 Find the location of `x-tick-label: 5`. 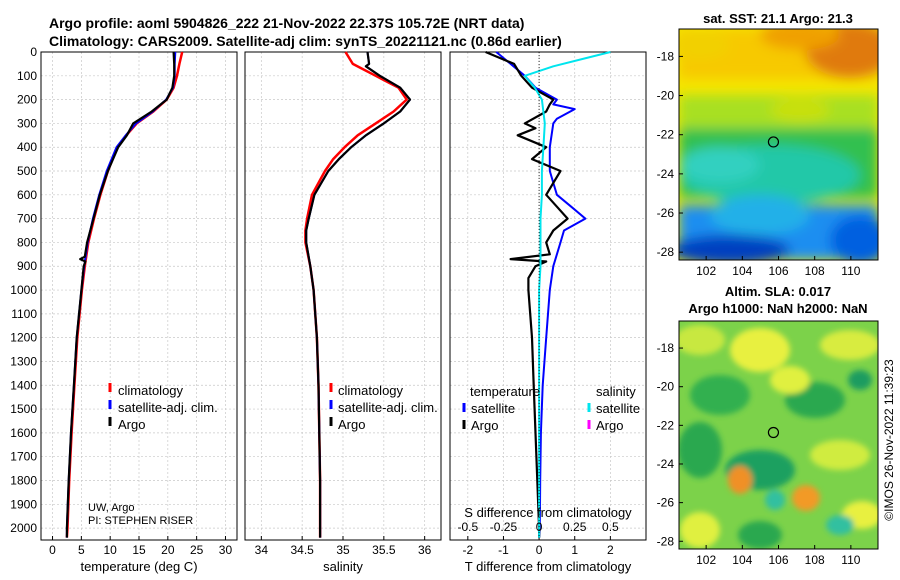

x-tick-label: 5 is located at coordinates (81, 550).